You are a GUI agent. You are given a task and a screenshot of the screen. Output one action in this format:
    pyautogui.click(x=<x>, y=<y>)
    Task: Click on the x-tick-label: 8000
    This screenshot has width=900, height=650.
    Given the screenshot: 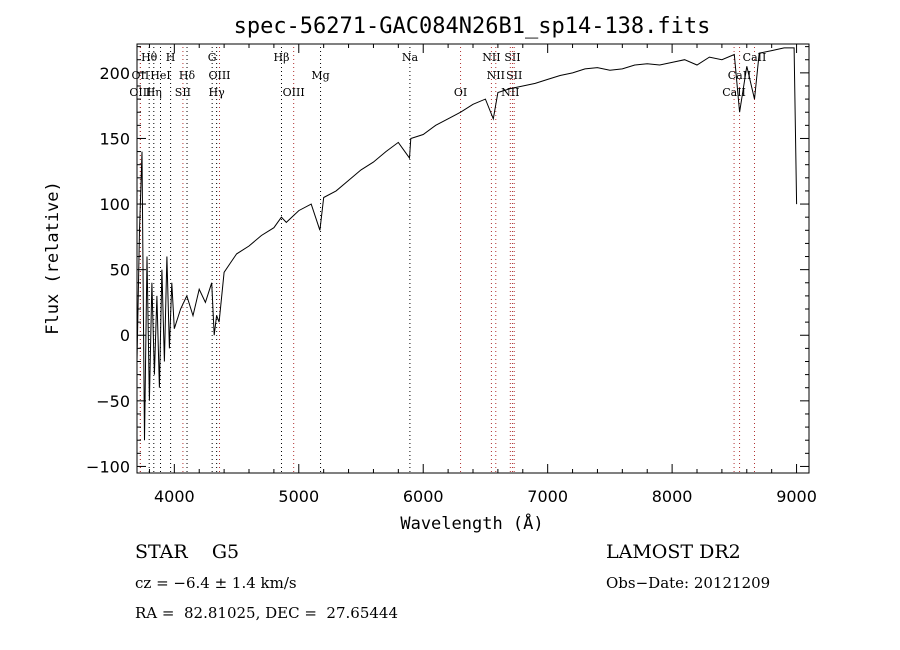 What is the action you would take?
    pyautogui.click(x=672, y=496)
    